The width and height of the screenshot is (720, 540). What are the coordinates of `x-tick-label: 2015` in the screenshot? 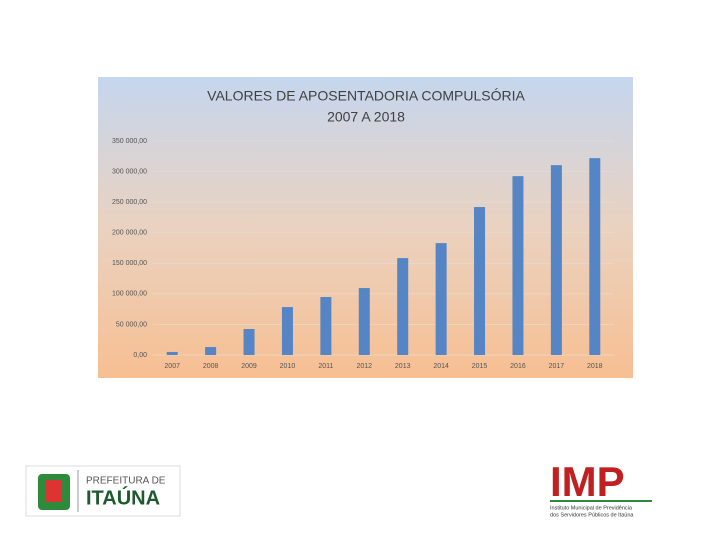 It's located at (480, 366).